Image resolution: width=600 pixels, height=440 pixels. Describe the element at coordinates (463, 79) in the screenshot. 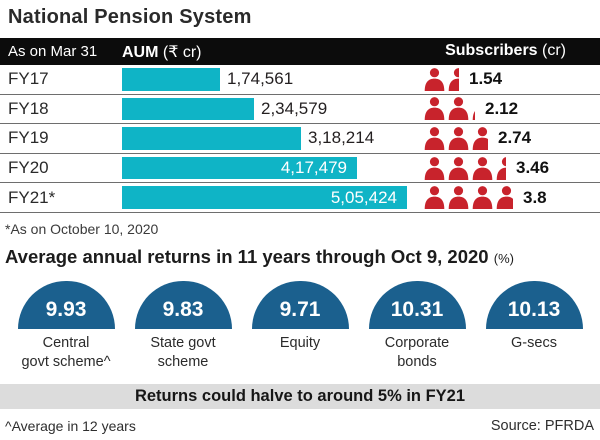

I see `subscriber-icons: 1.54` at that location.